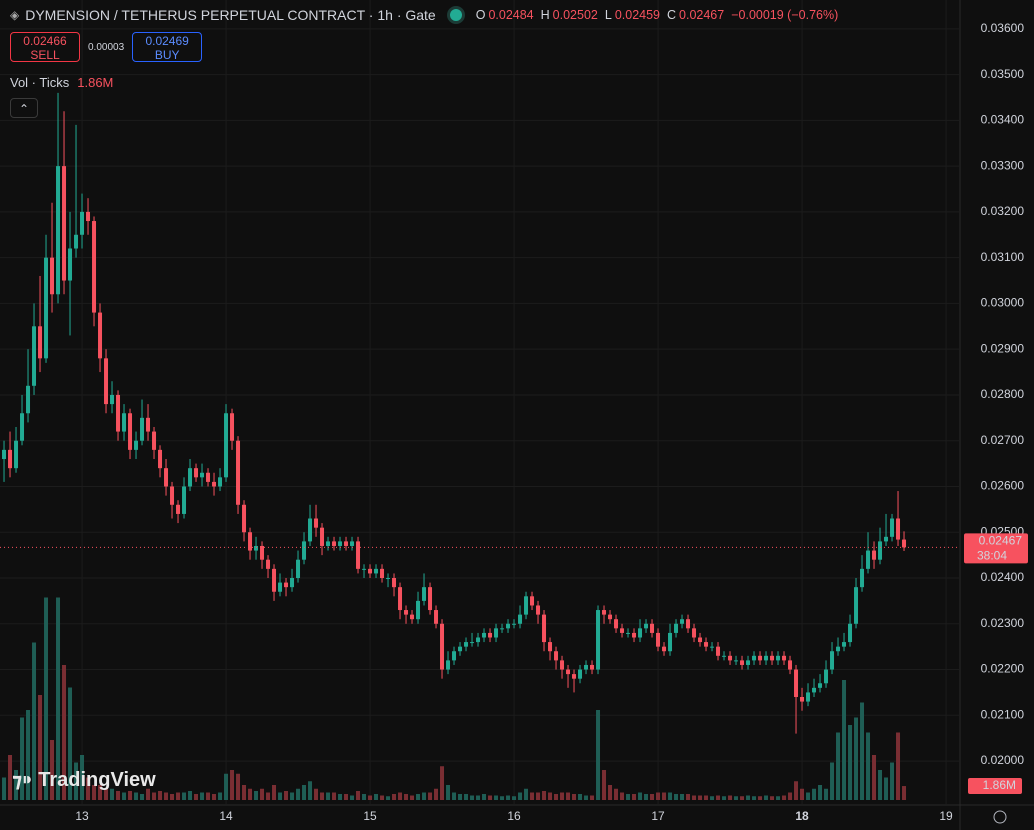 This screenshot has height=830, width=1034. I want to click on buy-button: 0.02469 BUY, so click(167, 47).